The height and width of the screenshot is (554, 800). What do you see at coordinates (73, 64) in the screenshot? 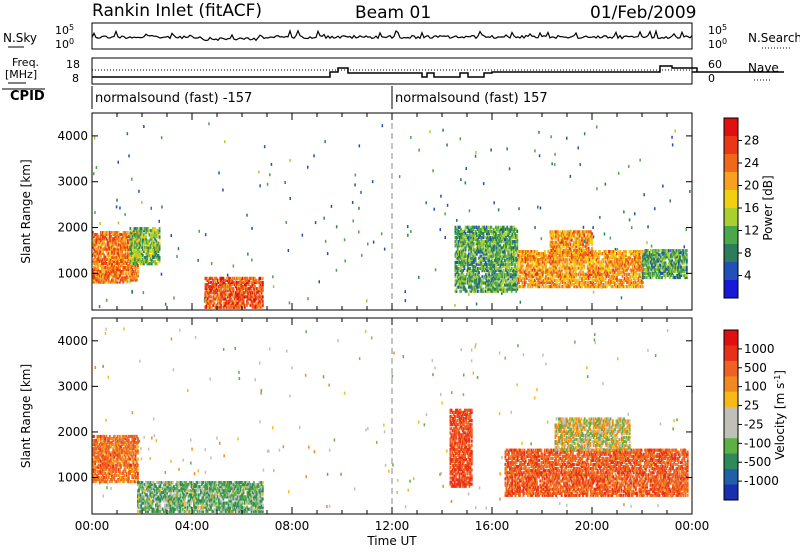
I see `freq-tick-top: 18` at bounding box center [73, 64].